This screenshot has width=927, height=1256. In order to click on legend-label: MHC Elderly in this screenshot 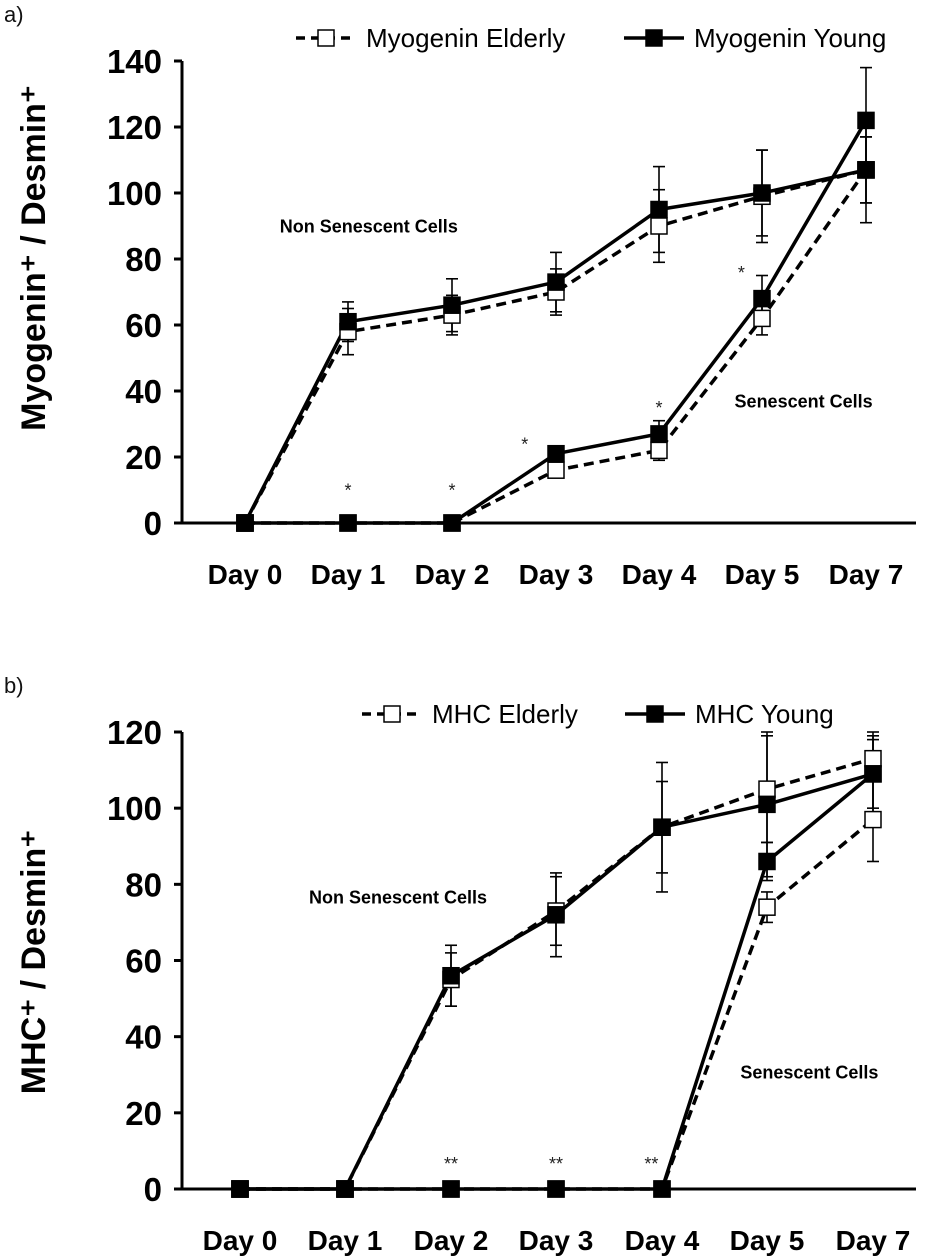, I will do `click(505, 714)`.